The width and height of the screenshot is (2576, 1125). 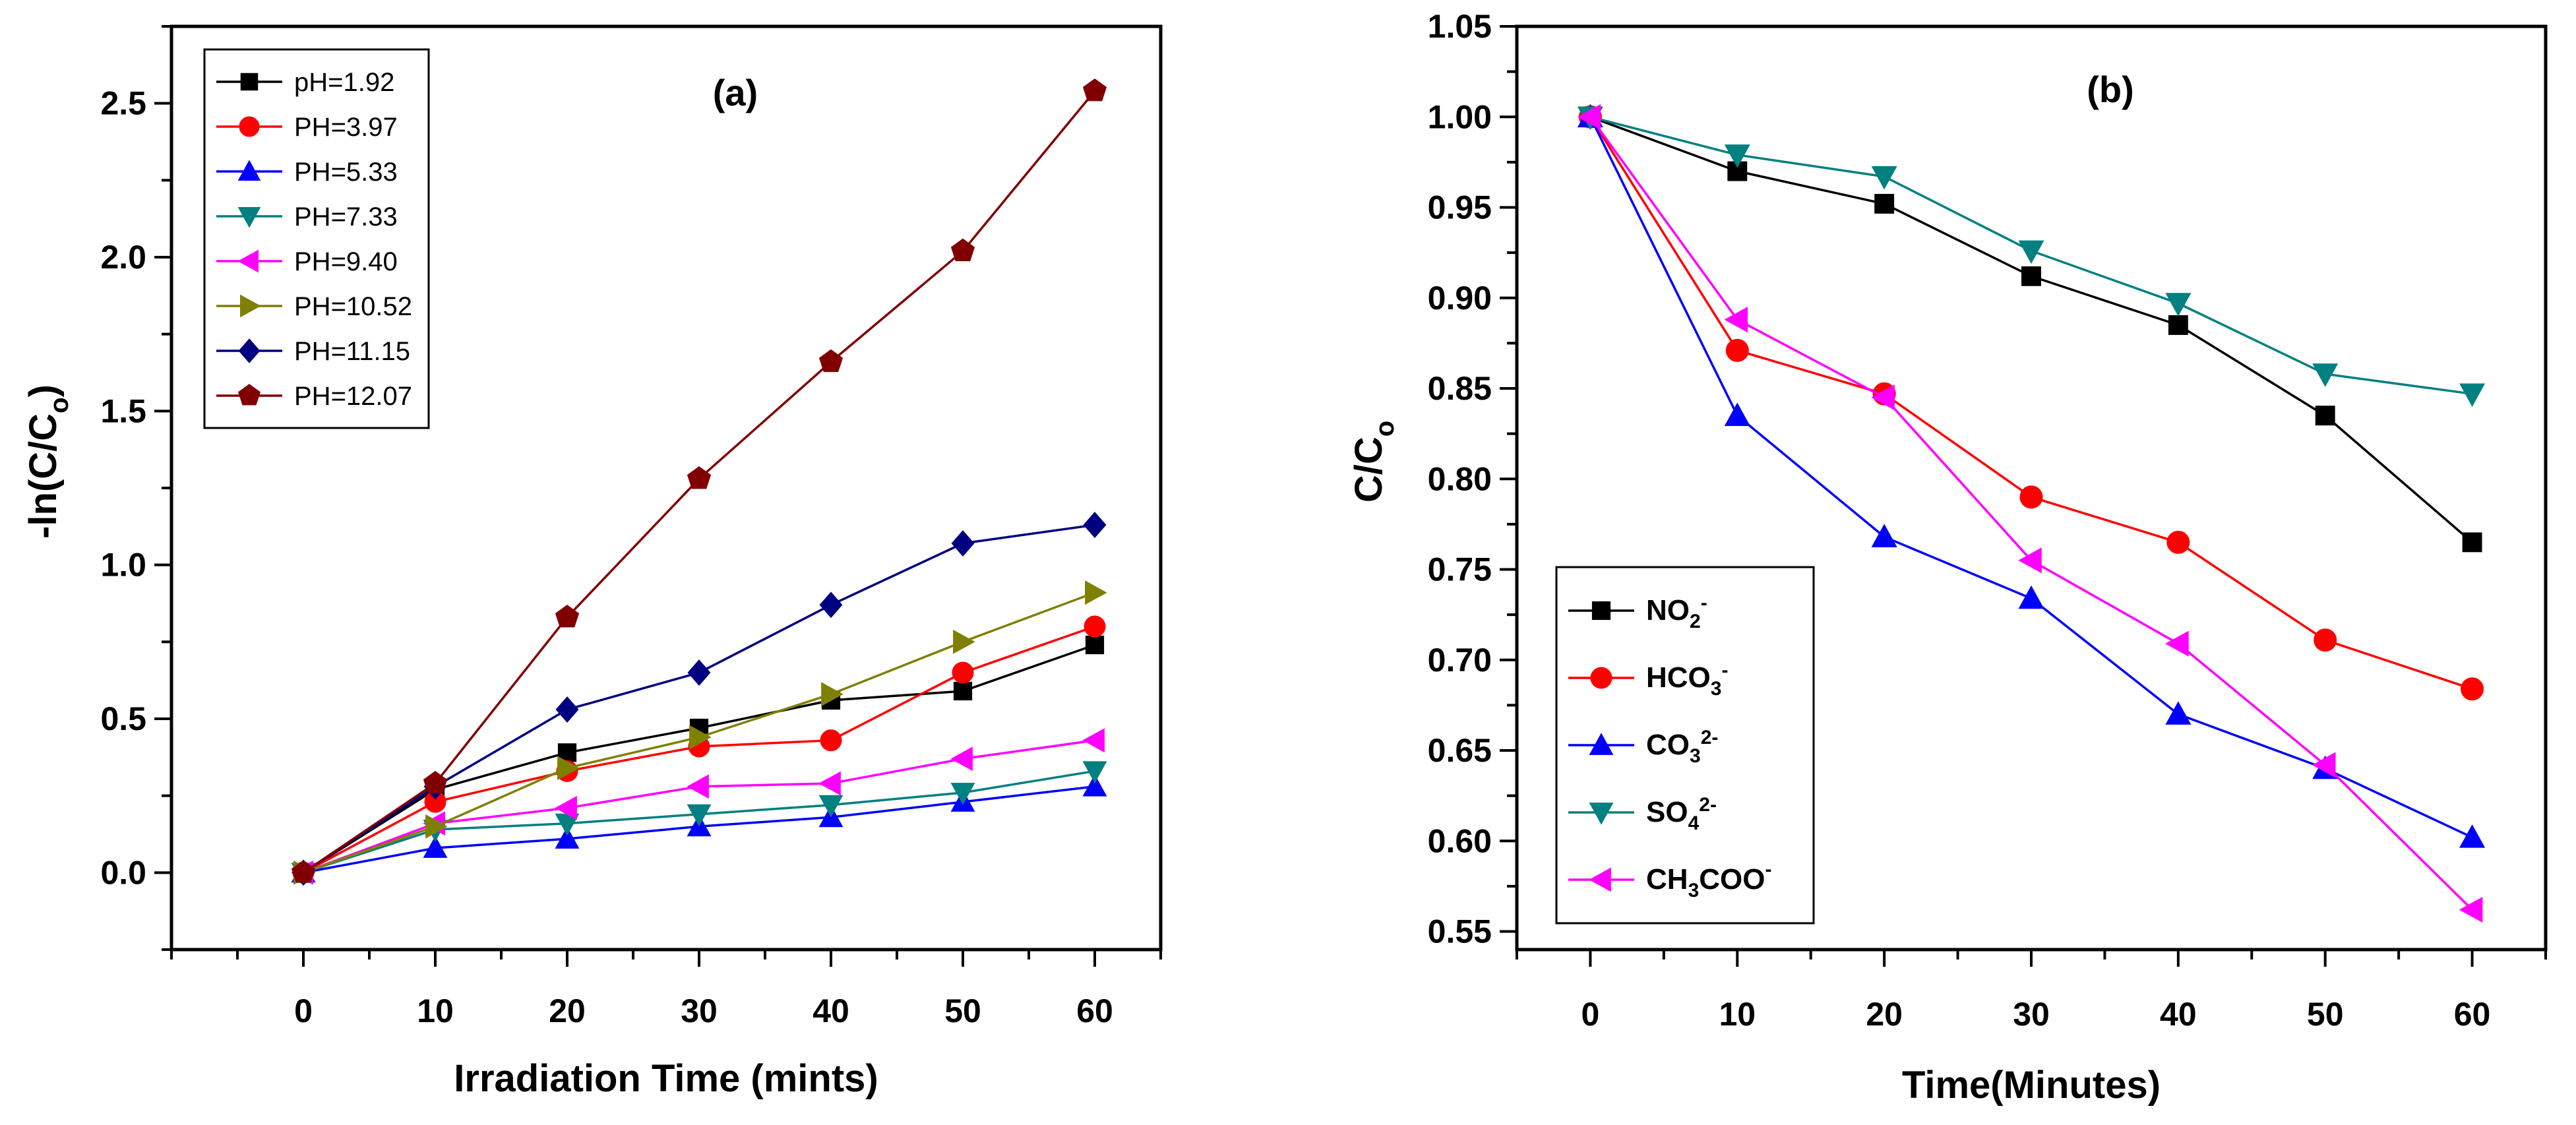 I want to click on y-axis-title: C/Co, so click(x=1373, y=462).